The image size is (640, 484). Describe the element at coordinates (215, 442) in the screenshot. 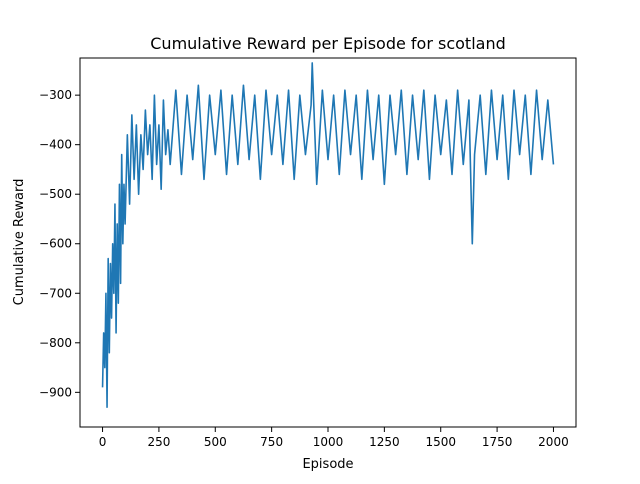

I see `x-tick-label: 500` at that location.